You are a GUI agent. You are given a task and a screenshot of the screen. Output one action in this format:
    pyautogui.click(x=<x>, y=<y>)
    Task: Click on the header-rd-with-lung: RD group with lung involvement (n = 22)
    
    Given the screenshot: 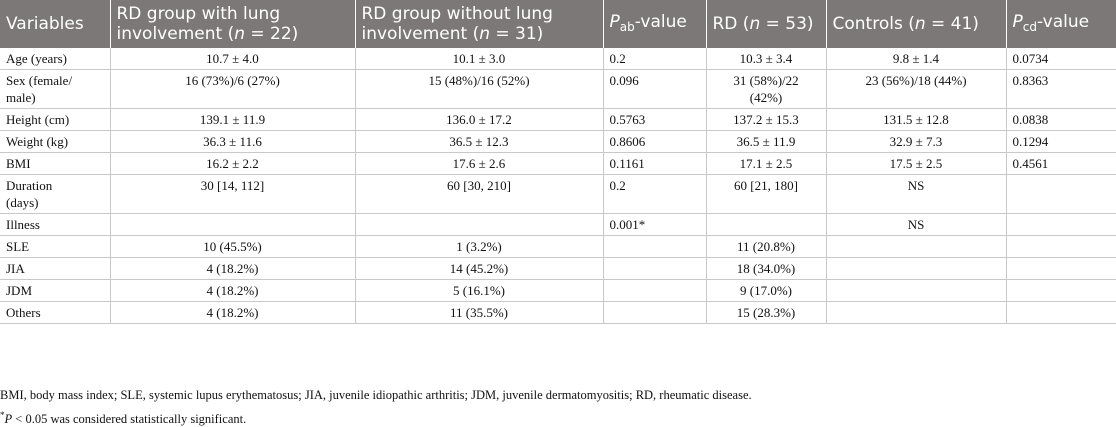 What is the action you would take?
    pyautogui.click(x=233, y=24)
    